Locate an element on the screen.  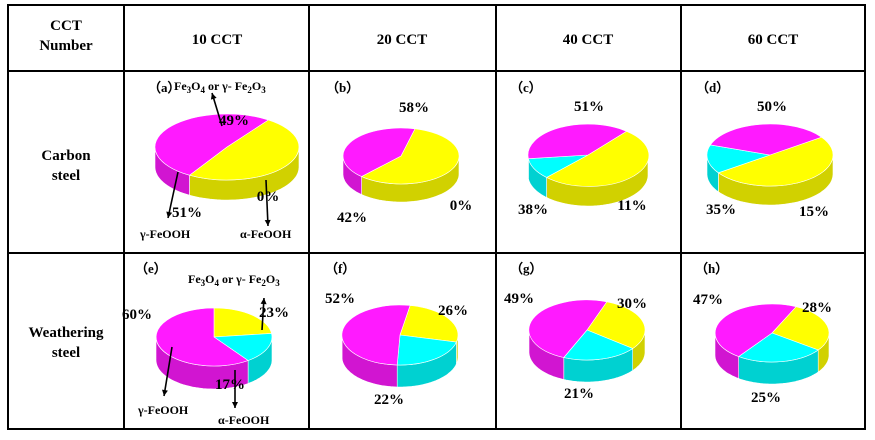
pie-percent-label: 50% is located at coordinates (772, 107).